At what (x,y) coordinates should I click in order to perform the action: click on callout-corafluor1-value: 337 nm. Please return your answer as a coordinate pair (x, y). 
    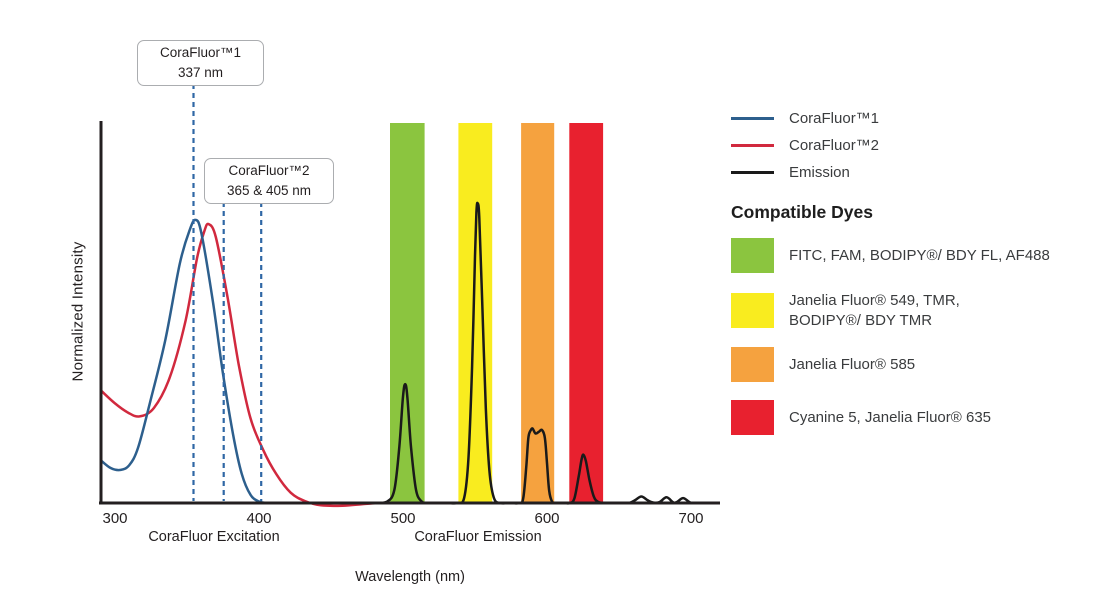
    Looking at the image, I should click on (200, 72).